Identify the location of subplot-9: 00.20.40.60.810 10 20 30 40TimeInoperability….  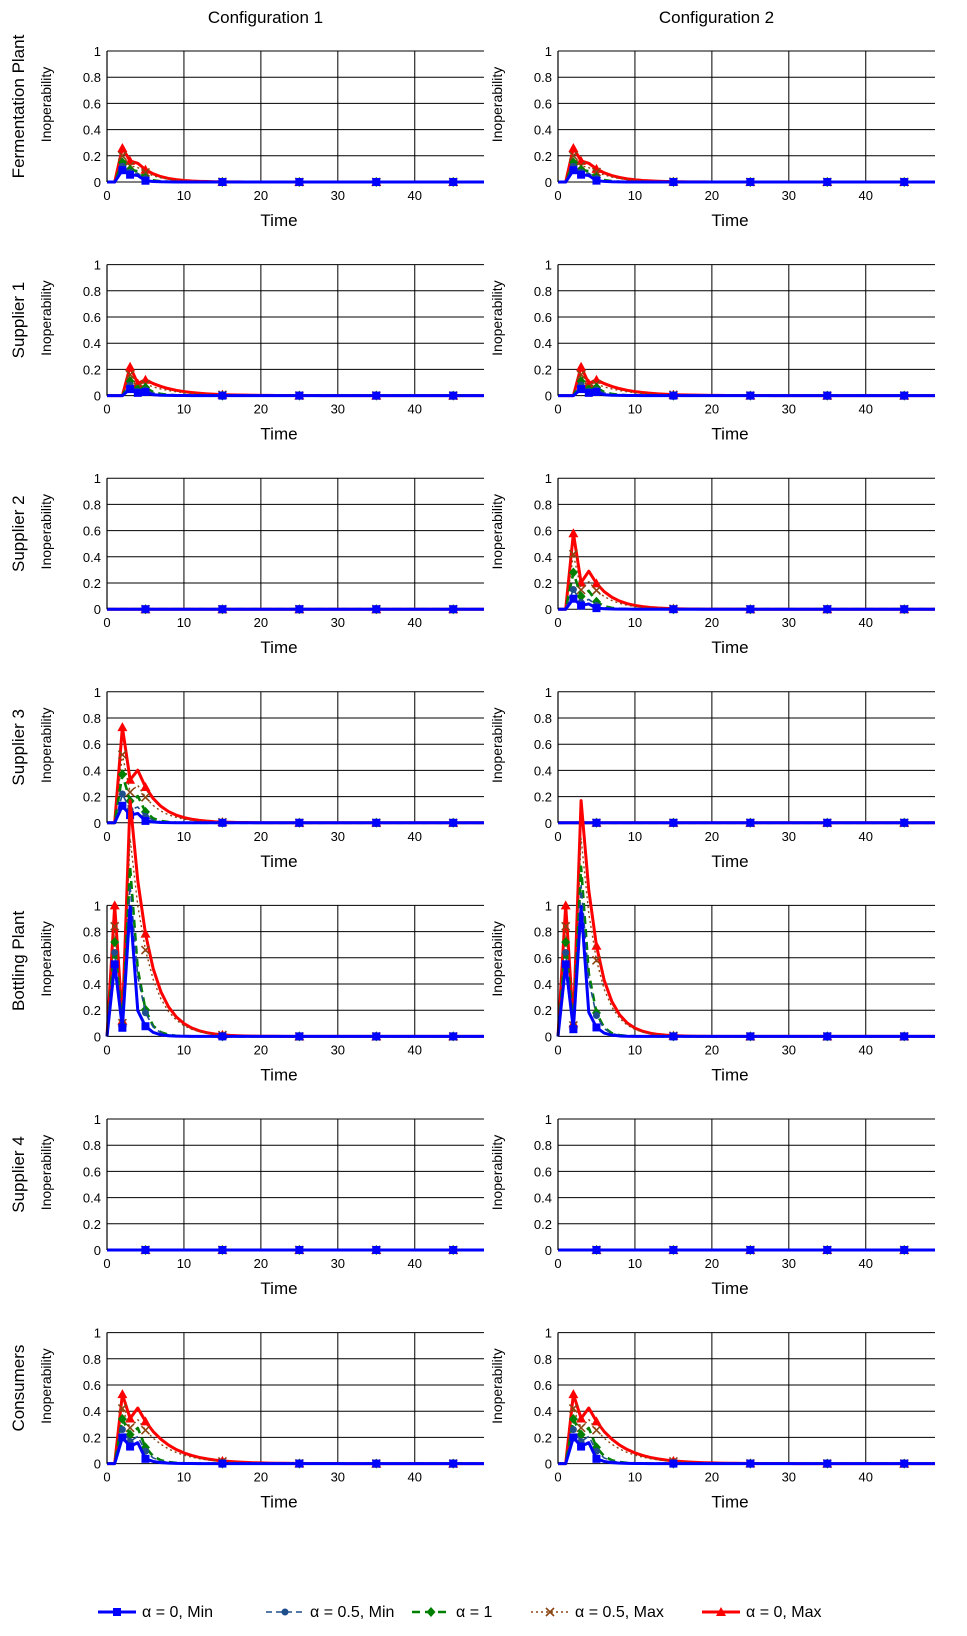
(246, 941).